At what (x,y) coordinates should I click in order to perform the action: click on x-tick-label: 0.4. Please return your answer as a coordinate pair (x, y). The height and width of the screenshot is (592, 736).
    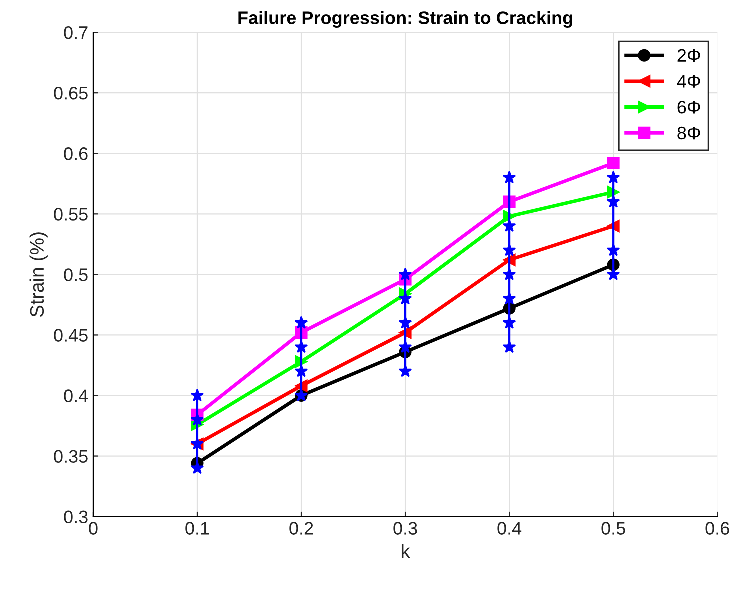
    Looking at the image, I should click on (510, 528).